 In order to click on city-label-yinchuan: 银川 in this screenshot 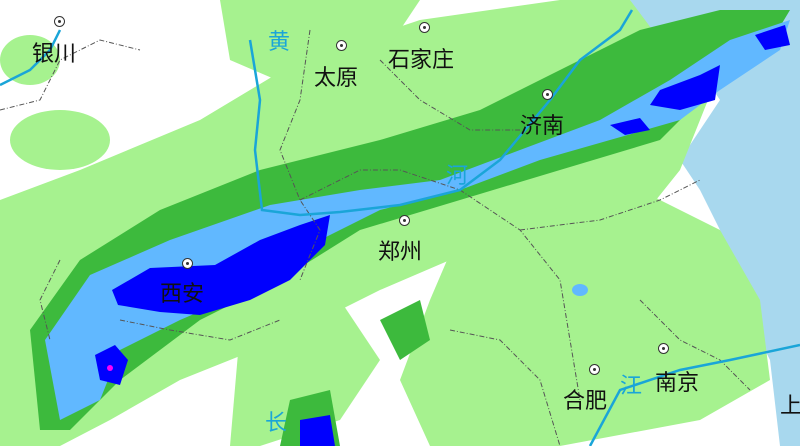, I will do `click(54, 54)`.